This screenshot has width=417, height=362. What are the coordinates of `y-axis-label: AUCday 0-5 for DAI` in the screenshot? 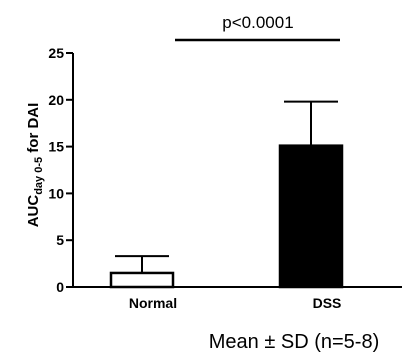 It's located at (35, 165).